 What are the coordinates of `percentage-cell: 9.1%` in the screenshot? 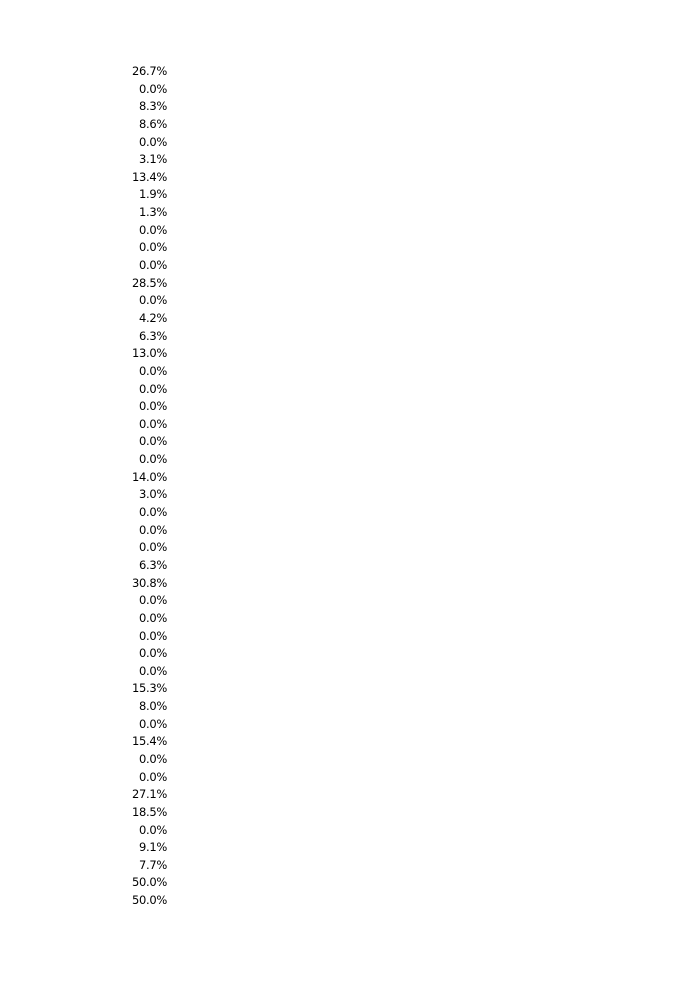 It's located at (152, 847).